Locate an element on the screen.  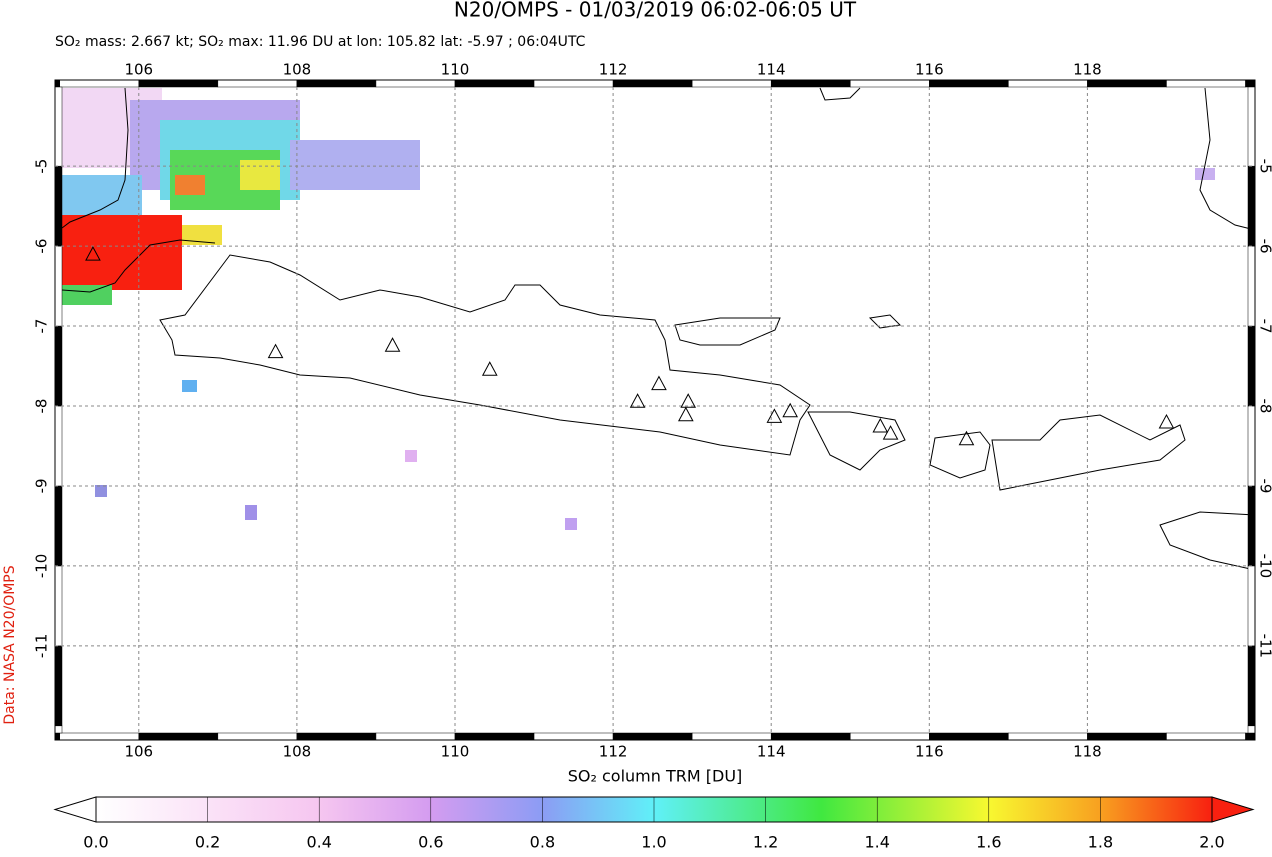
colorbar-tick-label: 1.0 is located at coordinates (653, 842).